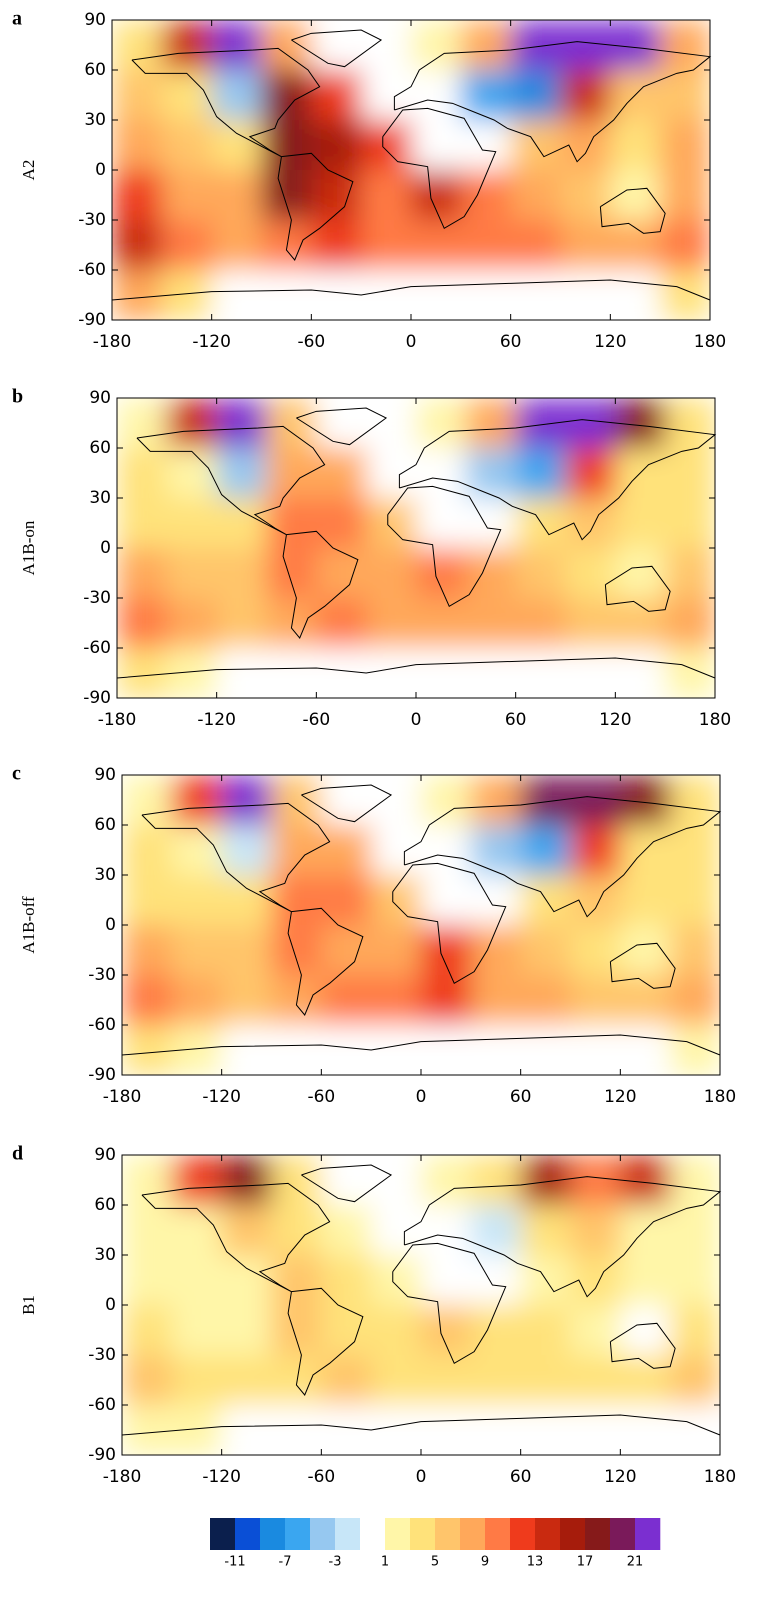 This screenshot has width=784, height=1619. What do you see at coordinates (521, 1097) in the screenshot?
I see `x-tick-label: 60` at bounding box center [521, 1097].